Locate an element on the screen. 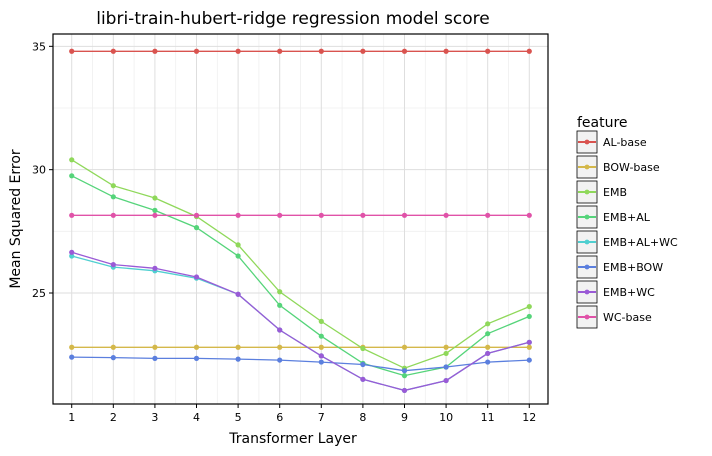 The width and height of the screenshot is (712, 456). legend-title: feature is located at coordinates (602, 123).